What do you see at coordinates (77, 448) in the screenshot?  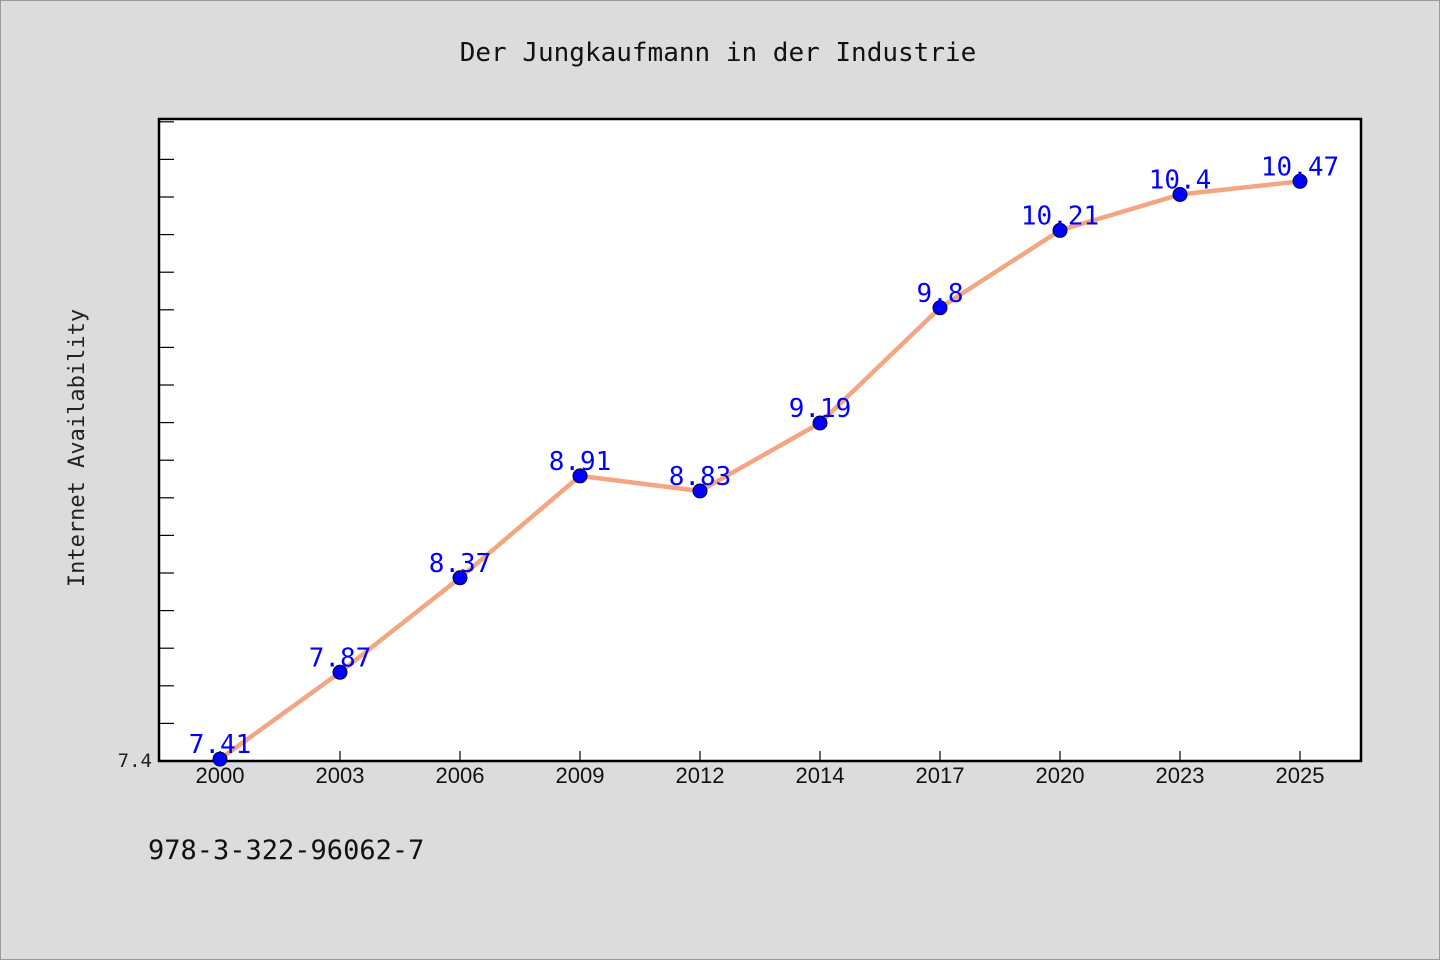 I see `y-axis-label: Internet Availability` at bounding box center [77, 448].